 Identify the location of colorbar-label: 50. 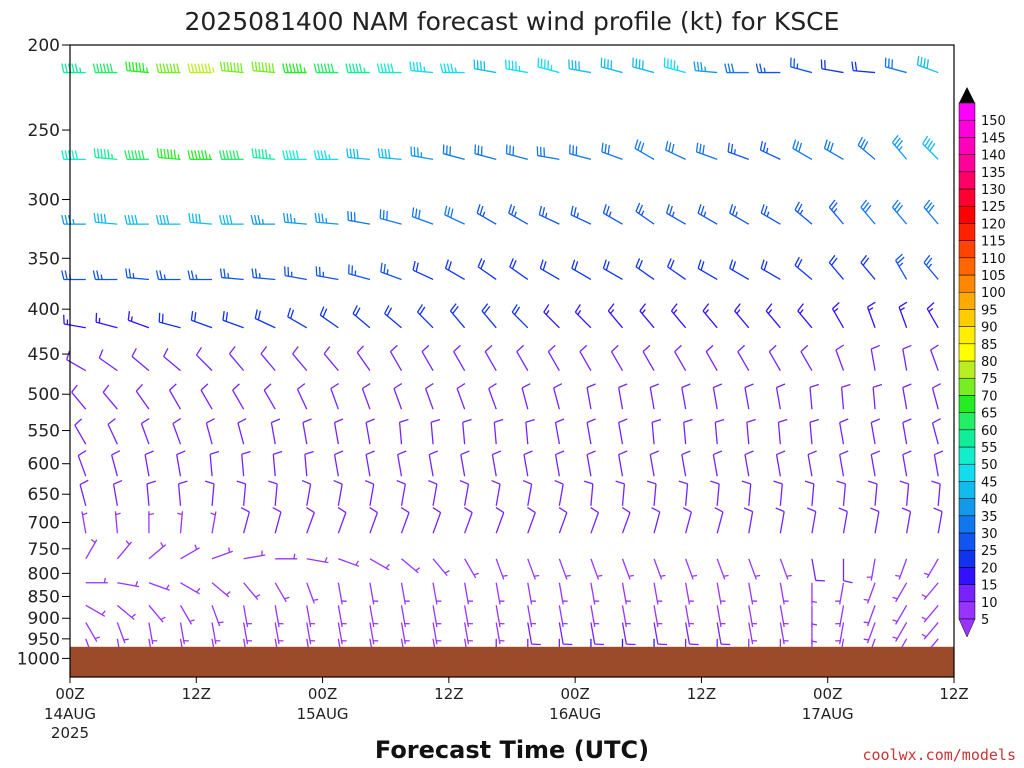
(989, 465).